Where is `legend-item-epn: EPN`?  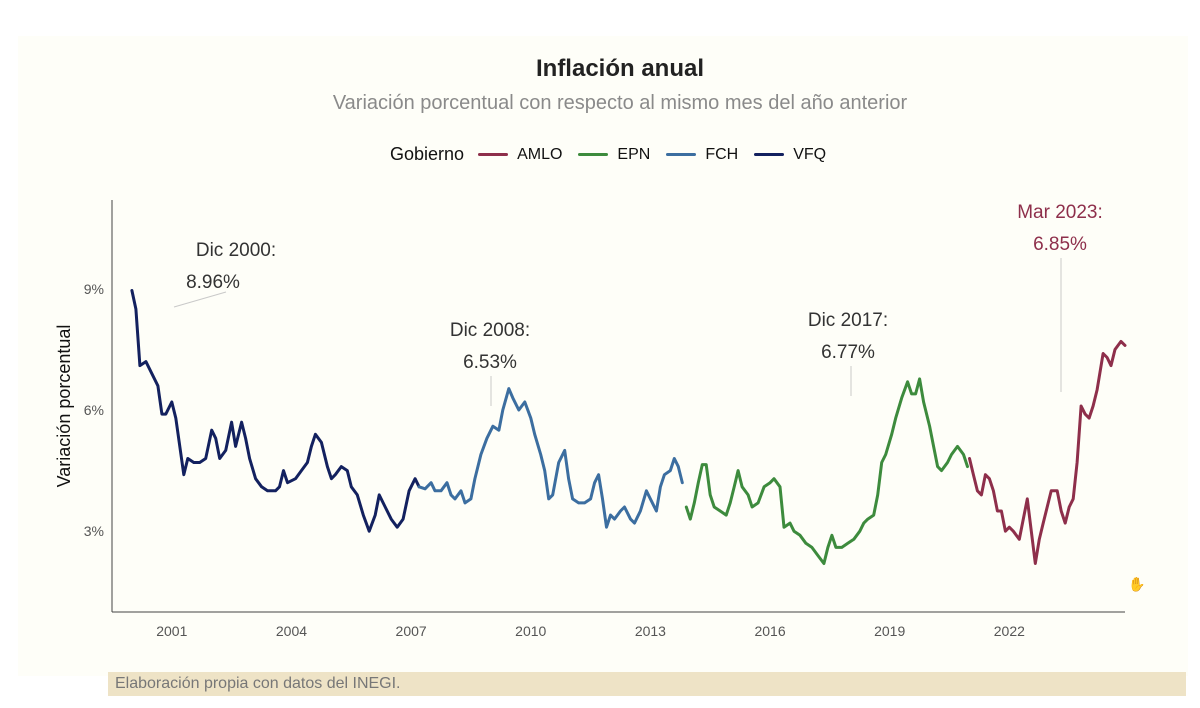 legend-item-epn: EPN is located at coordinates (614, 155).